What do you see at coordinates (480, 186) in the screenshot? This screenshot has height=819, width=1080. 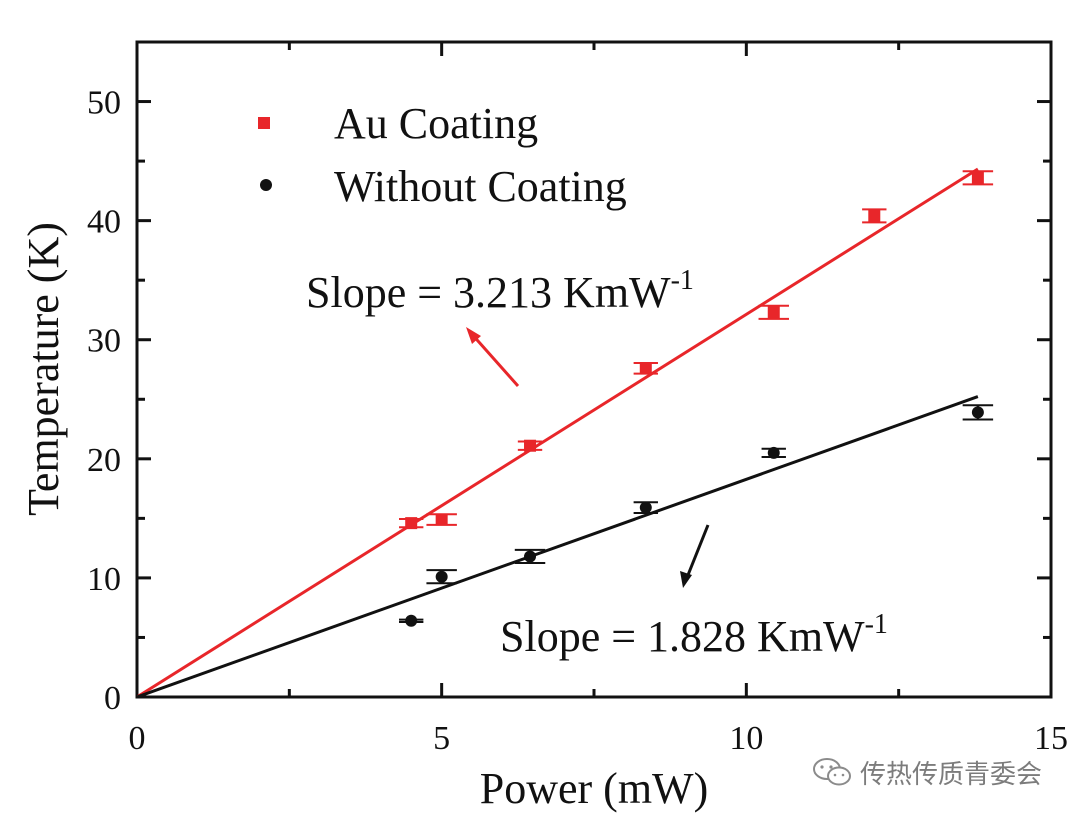 I see `legend-label-without-coating: Without Coating` at bounding box center [480, 186].